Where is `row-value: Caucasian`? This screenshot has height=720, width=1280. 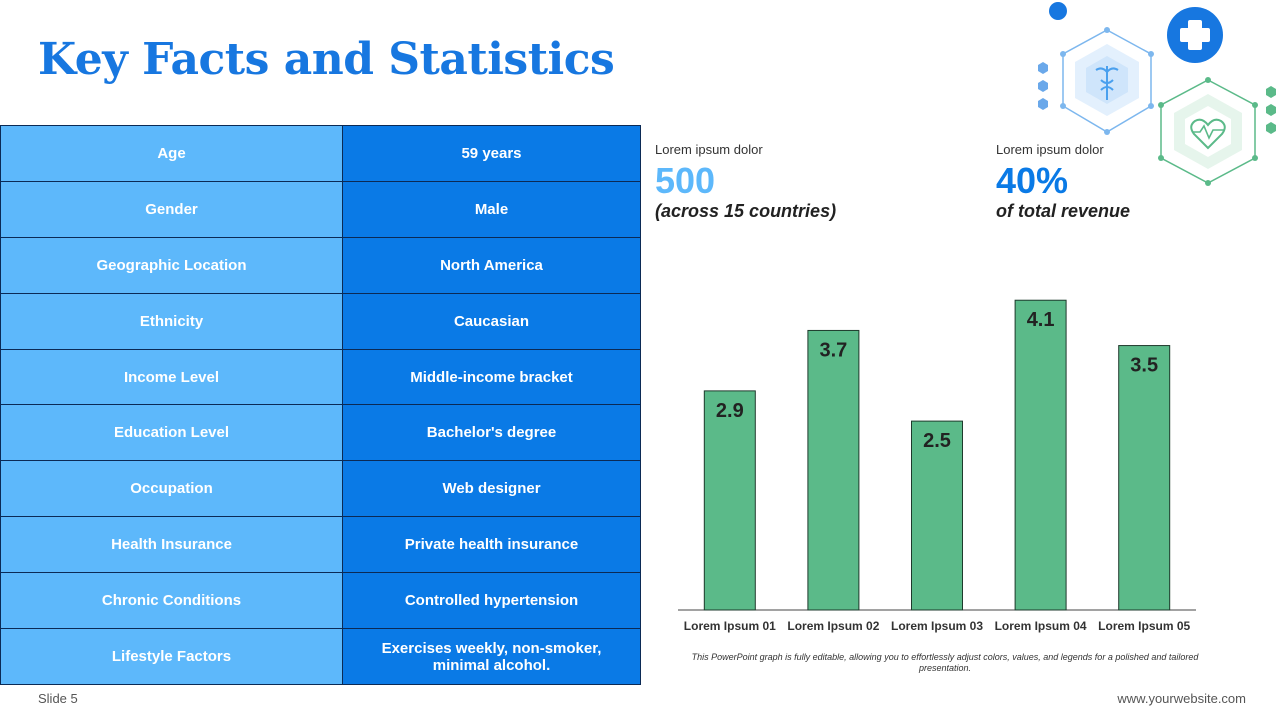 row-value: Caucasian is located at coordinates (491, 321).